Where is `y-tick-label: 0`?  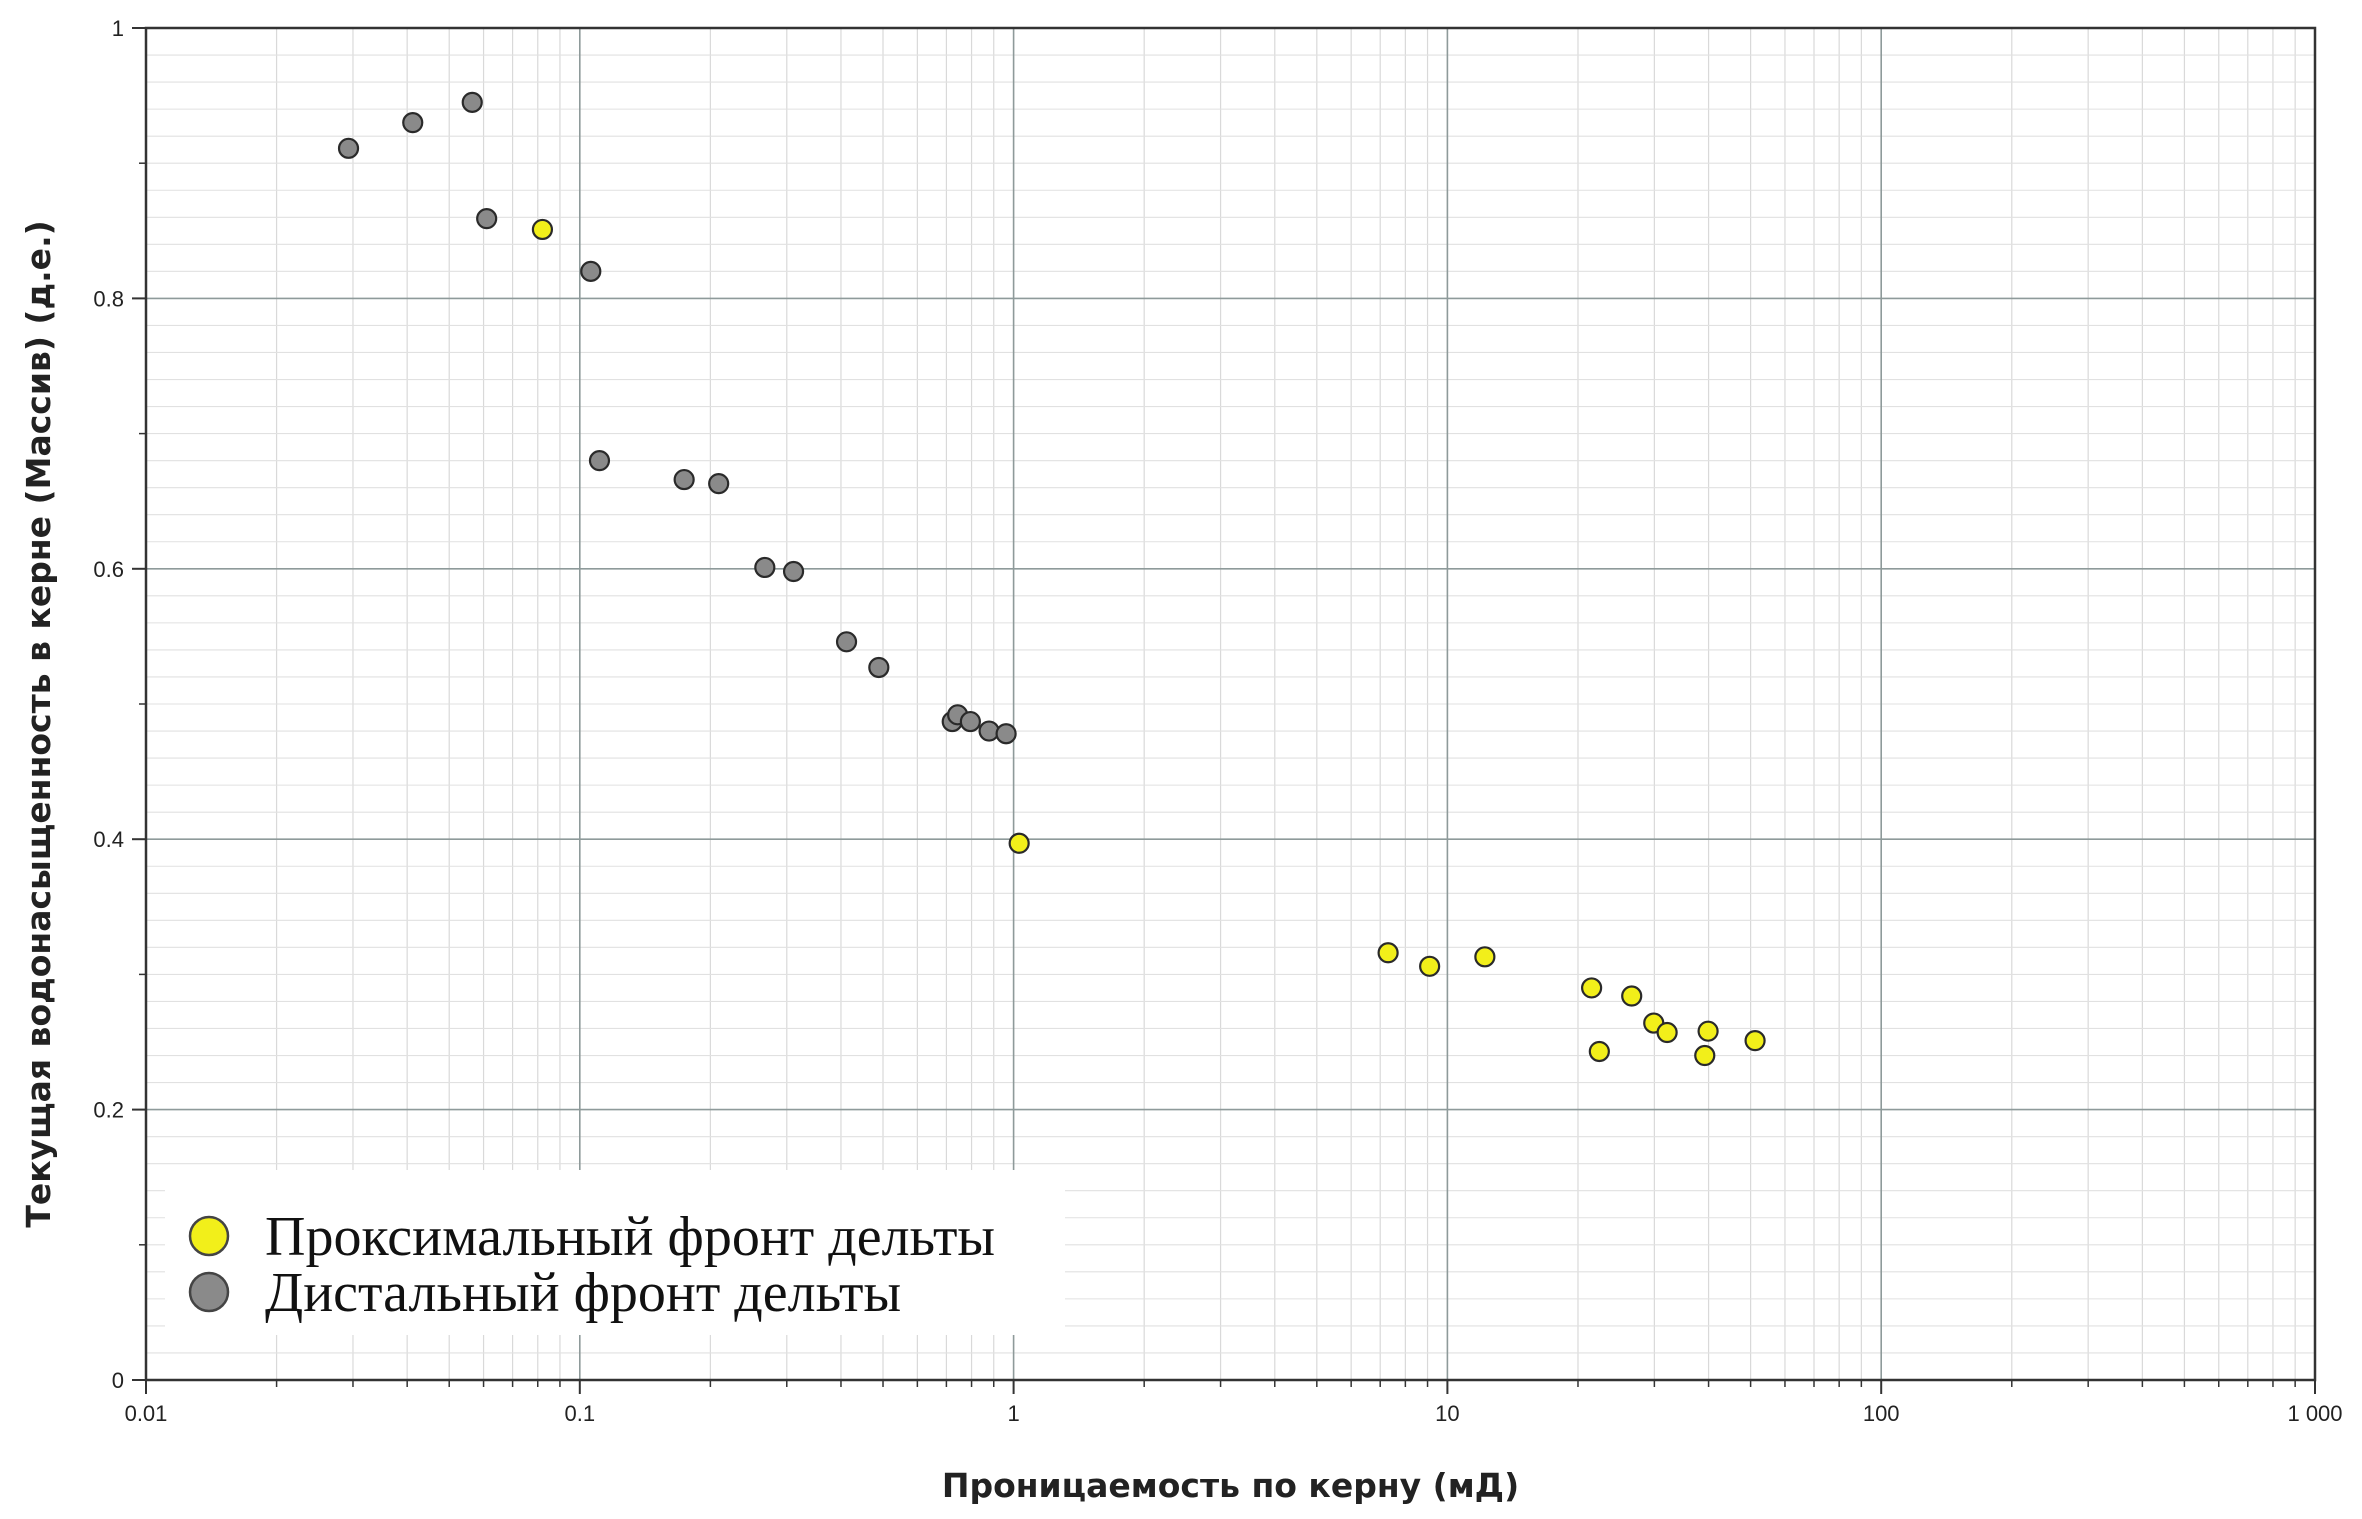
y-tick-label: 0 is located at coordinates (118, 1380).